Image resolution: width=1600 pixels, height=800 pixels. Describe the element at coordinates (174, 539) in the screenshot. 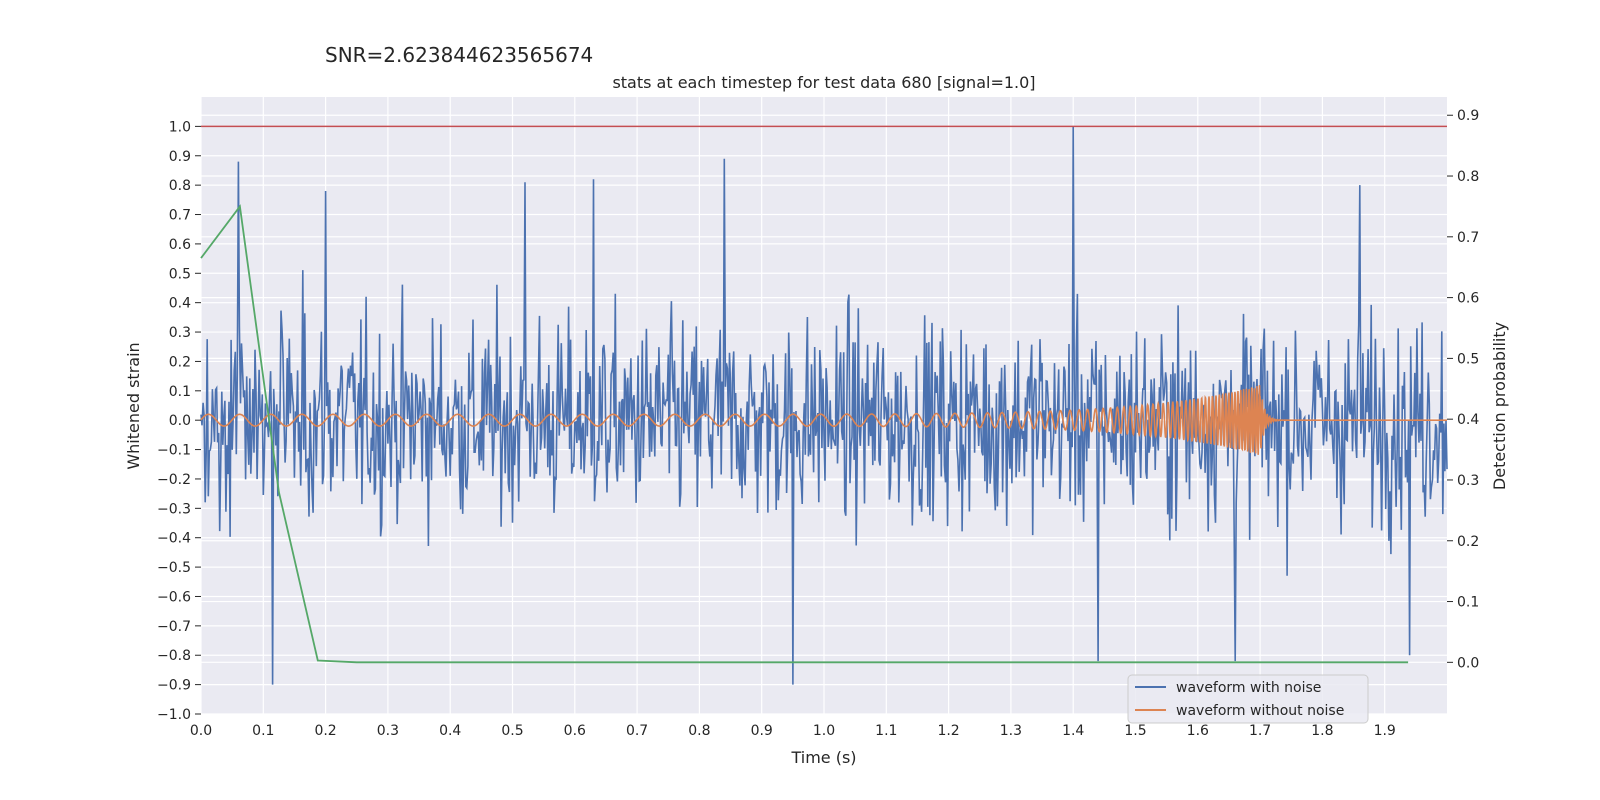

I see `y-tick-label: −0.4` at that location.